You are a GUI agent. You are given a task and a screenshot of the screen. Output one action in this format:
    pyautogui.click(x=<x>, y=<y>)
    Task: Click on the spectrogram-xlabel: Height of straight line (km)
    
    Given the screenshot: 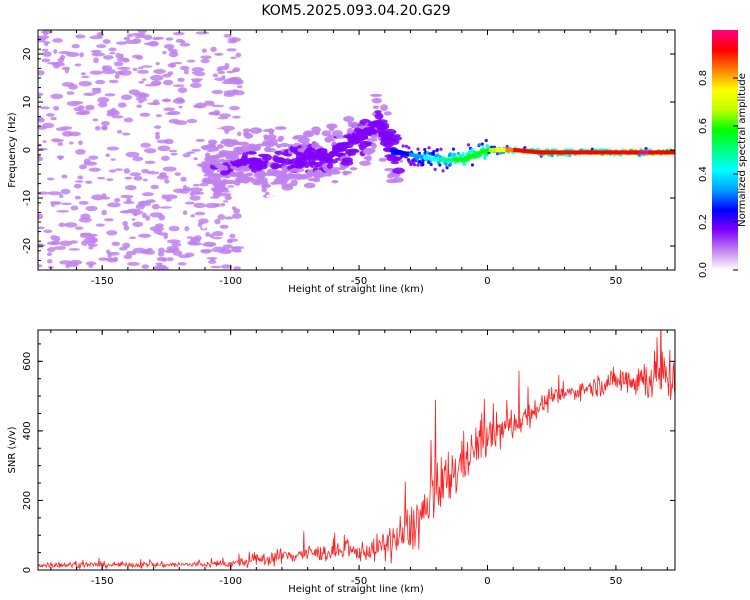 What is the action you would take?
    pyautogui.click(x=356, y=289)
    